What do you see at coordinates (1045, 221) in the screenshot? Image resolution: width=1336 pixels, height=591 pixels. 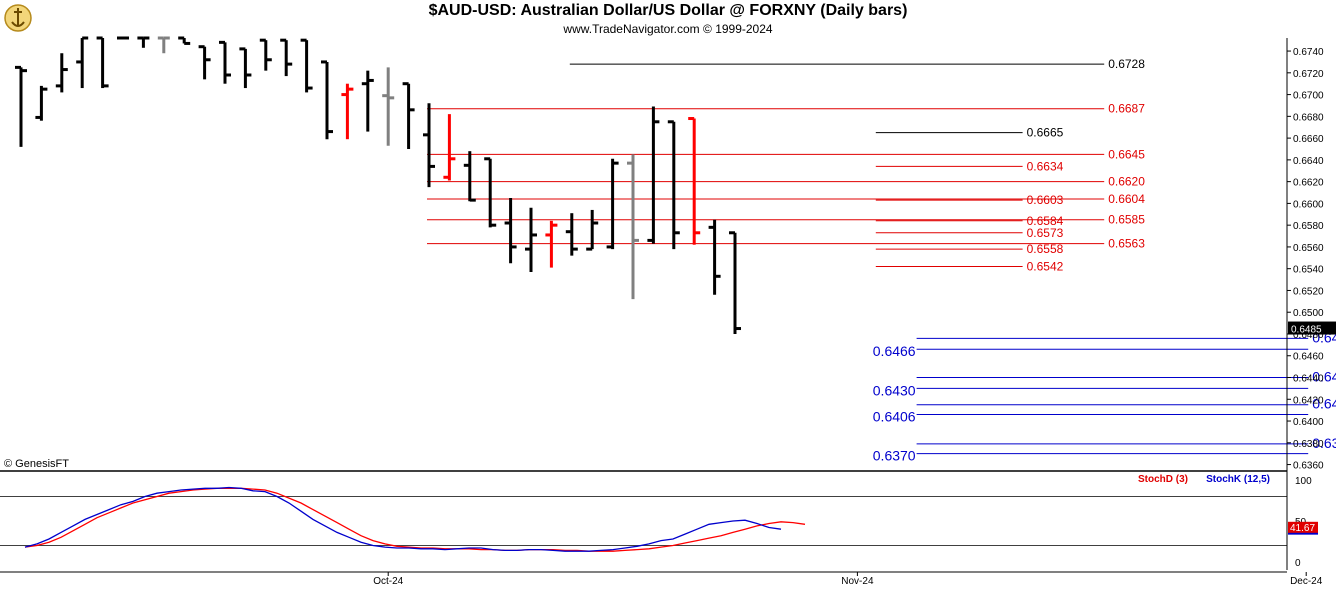 I see `level-label-0.6584: 0.6584` at bounding box center [1045, 221].